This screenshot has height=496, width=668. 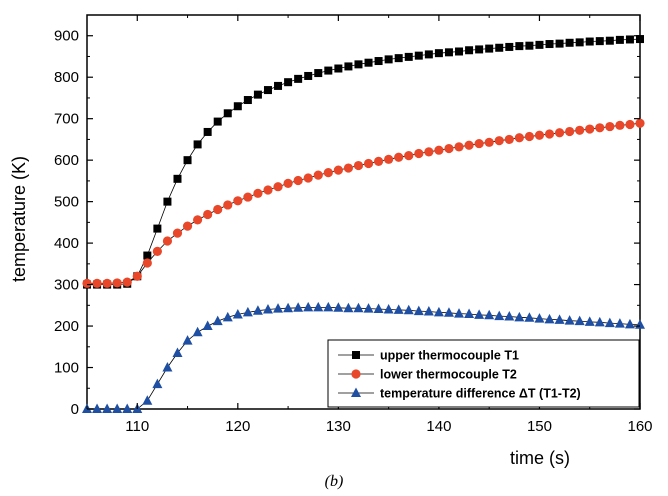 I want to click on y-tick-label: 200, so click(x=66, y=326).